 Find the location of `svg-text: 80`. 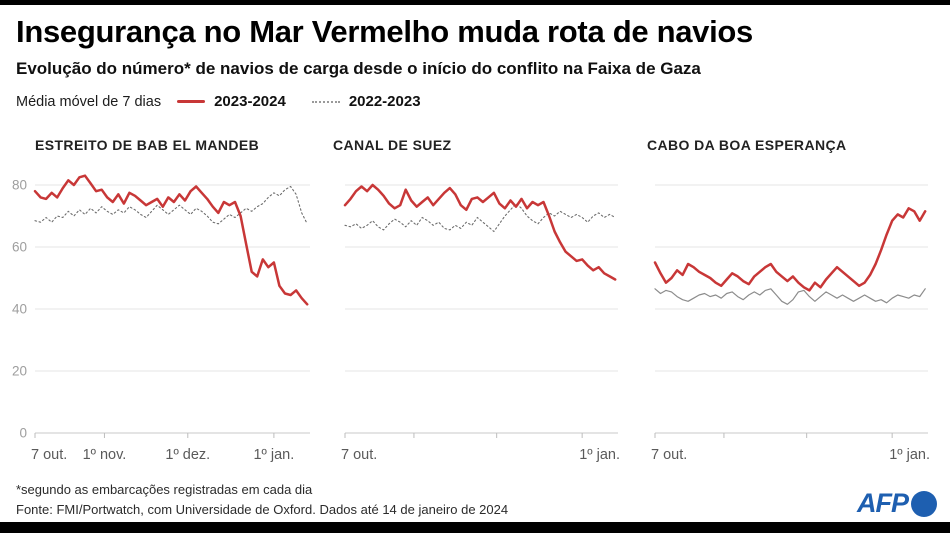

svg-text: 80 is located at coordinates (19, 185).